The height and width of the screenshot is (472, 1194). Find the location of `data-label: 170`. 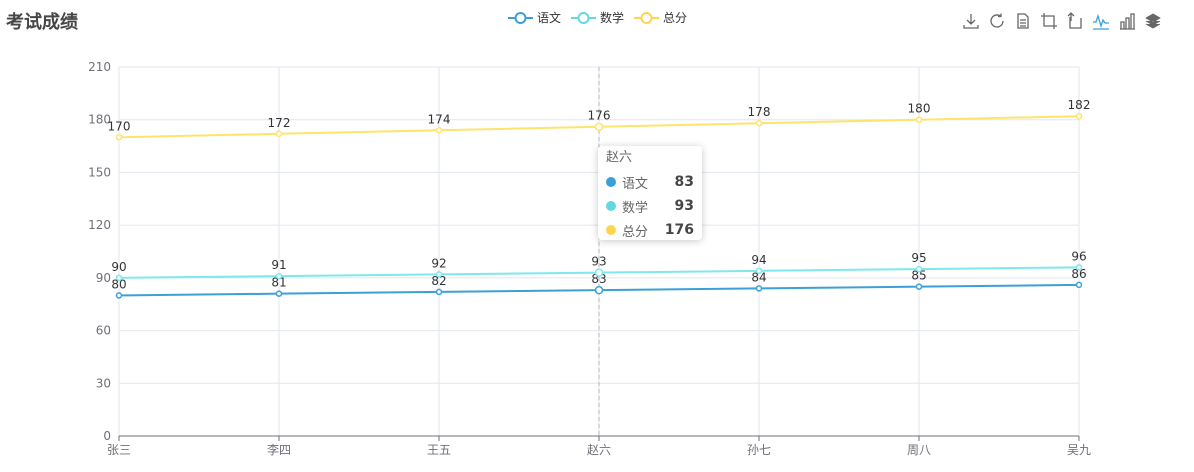

data-label: 170 is located at coordinates (119, 126).